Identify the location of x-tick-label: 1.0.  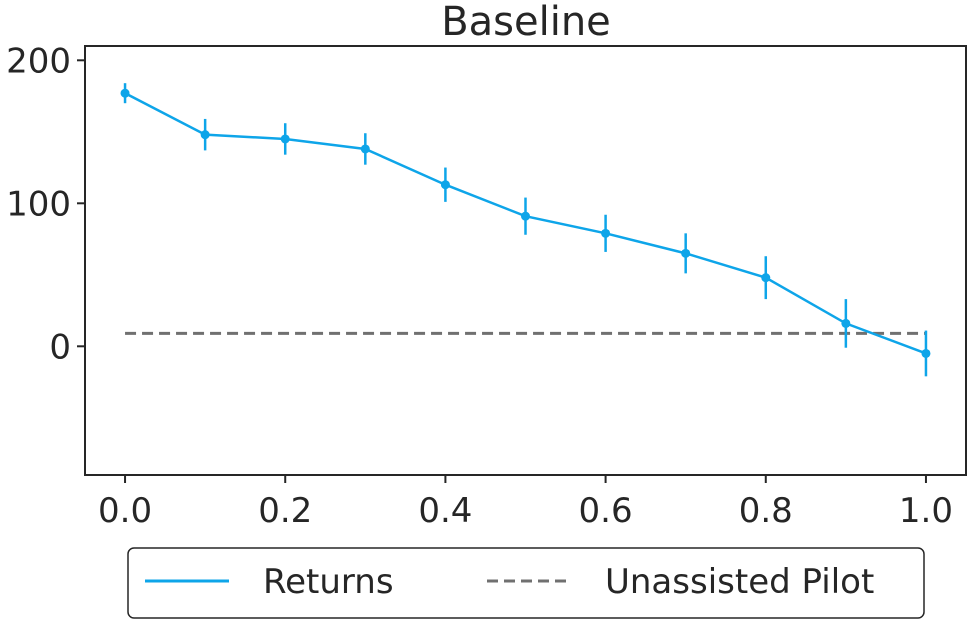
(926, 511).